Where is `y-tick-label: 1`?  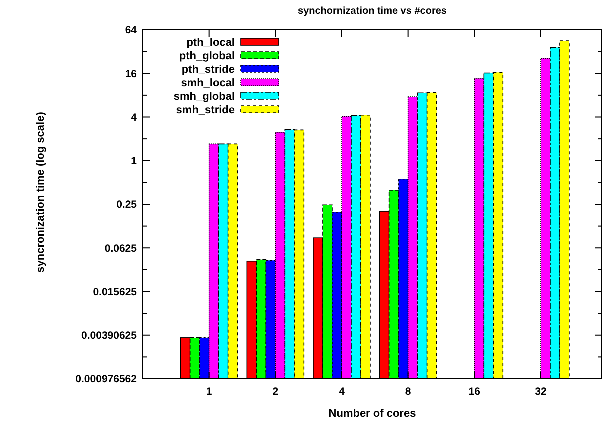
y-tick-label: 1 is located at coordinates (134, 162).